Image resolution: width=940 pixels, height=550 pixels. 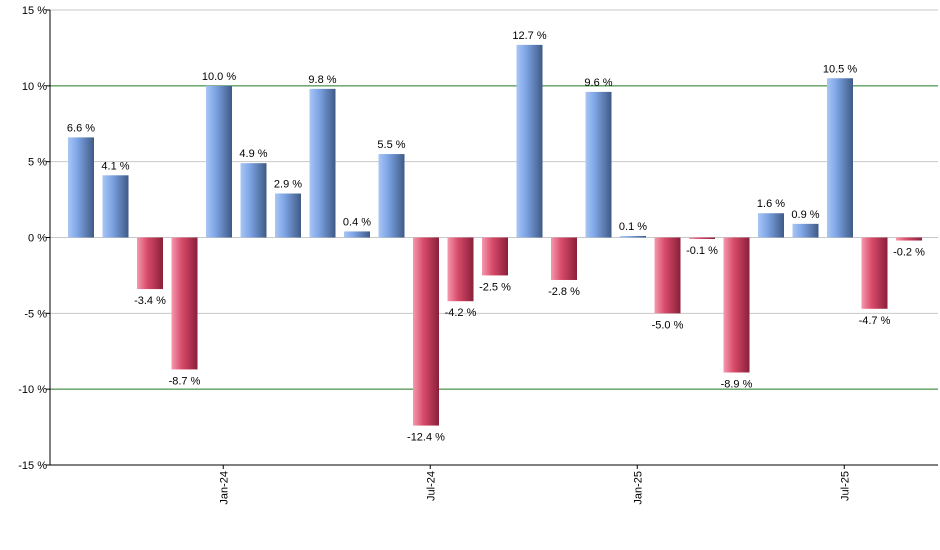 I want to click on data-label: -2.5 %, so click(x=495, y=287).